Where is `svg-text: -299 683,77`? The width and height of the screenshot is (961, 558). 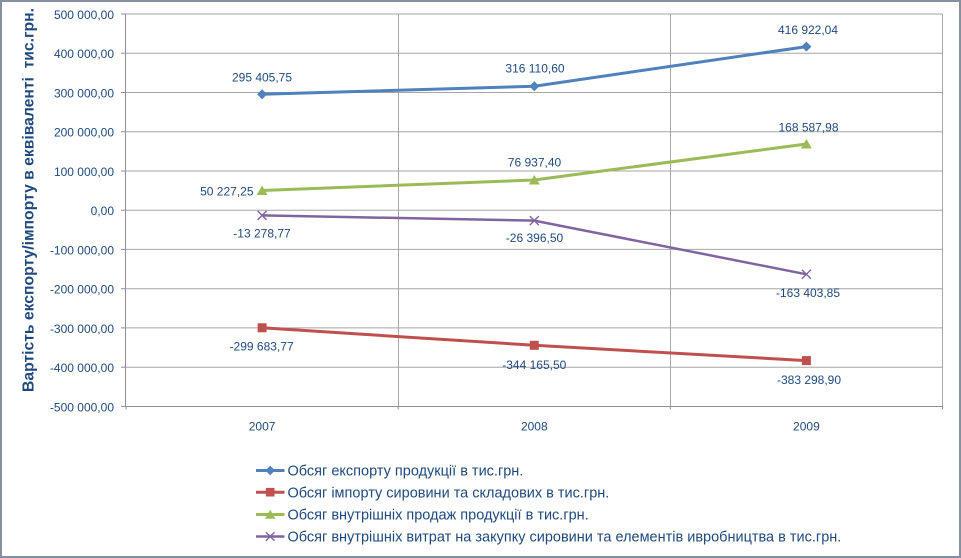
svg-text: -299 683,77 is located at coordinates (262, 346).